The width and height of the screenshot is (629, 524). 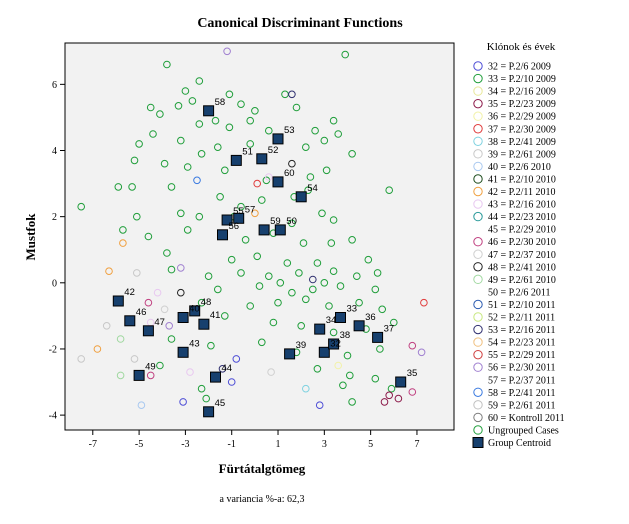 I want to click on centroid-label-60: 60, so click(x=289, y=173).